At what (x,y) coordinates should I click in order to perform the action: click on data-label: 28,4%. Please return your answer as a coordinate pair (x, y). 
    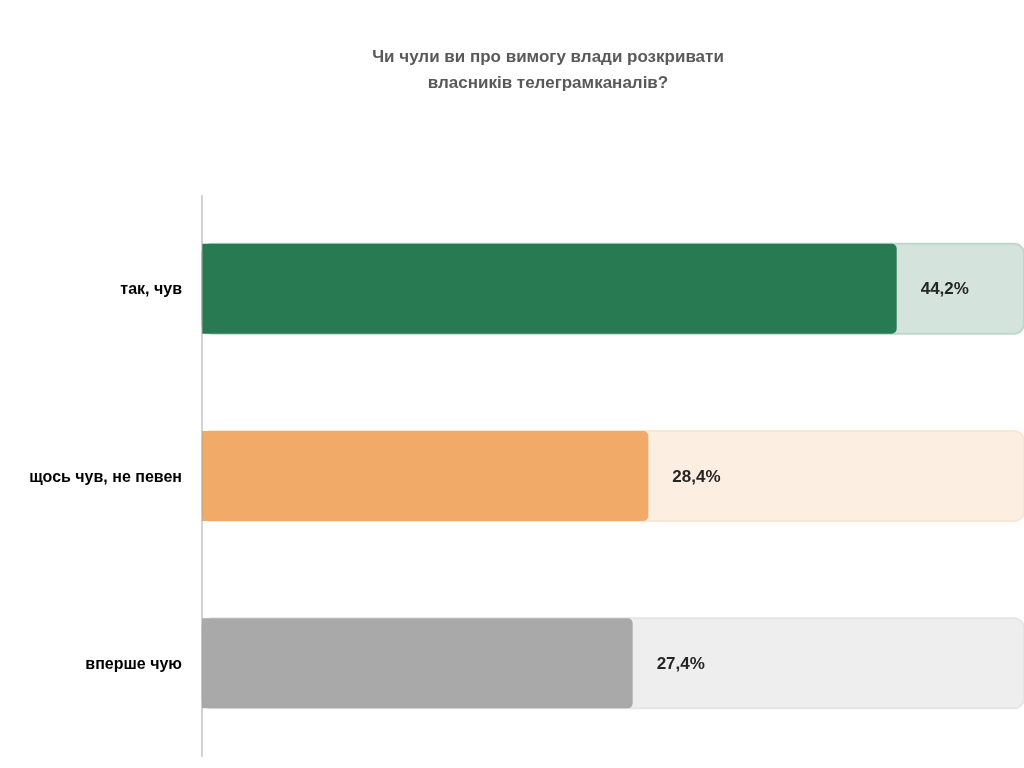
    Looking at the image, I should click on (696, 476).